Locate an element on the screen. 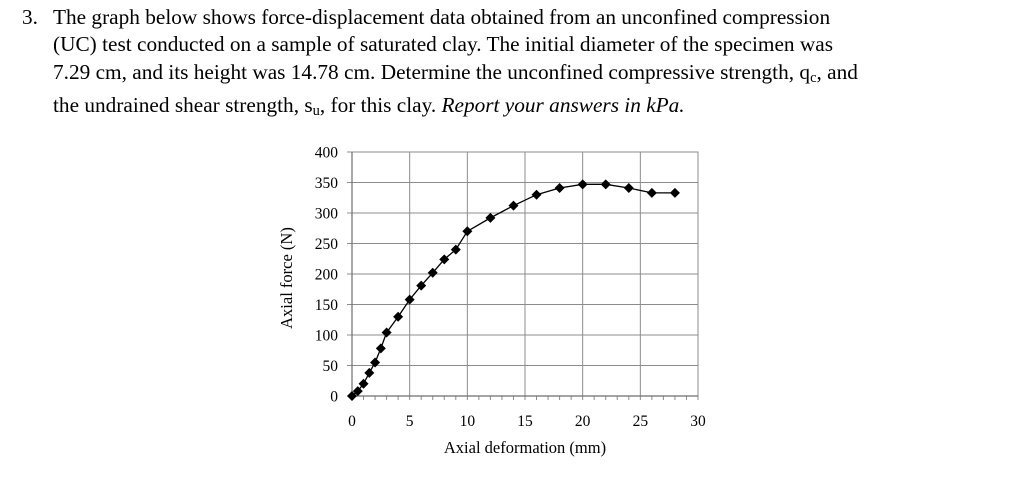  y-tick-label: 300 is located at coordinates (327, 214).